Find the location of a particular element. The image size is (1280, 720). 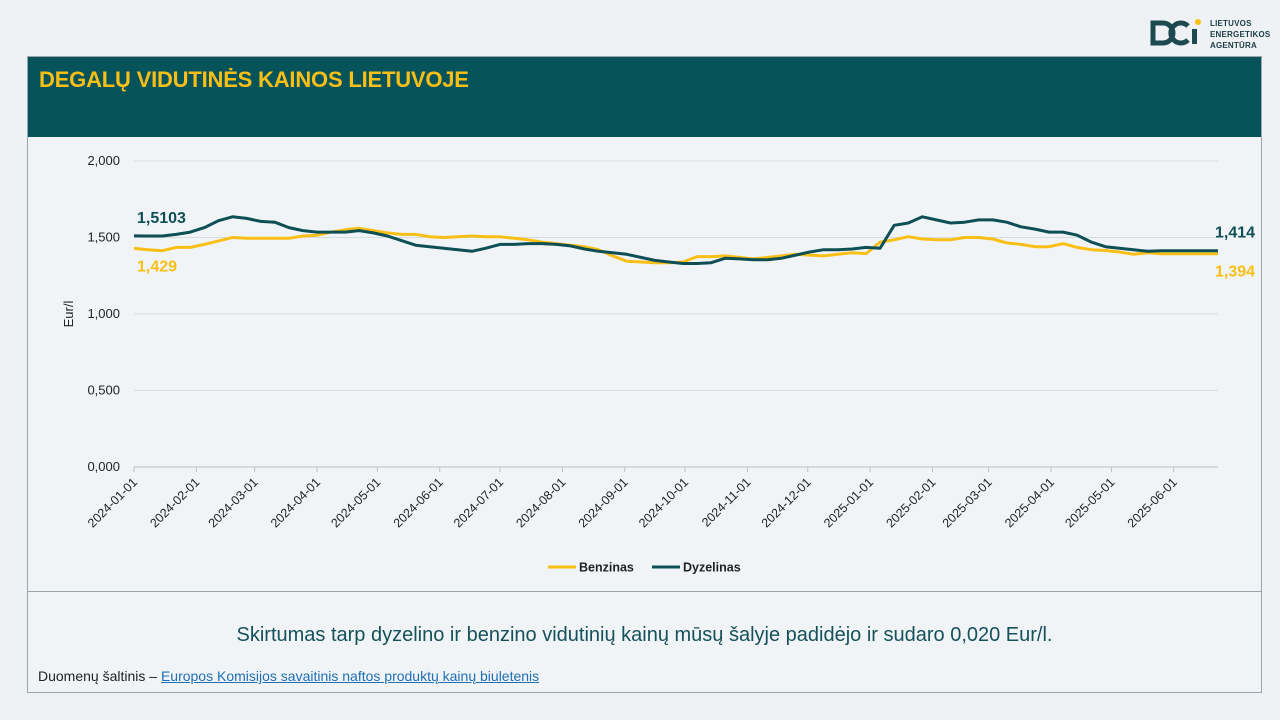

x-tick-label: 2024-03-01 is located at coordinates (233, 502).